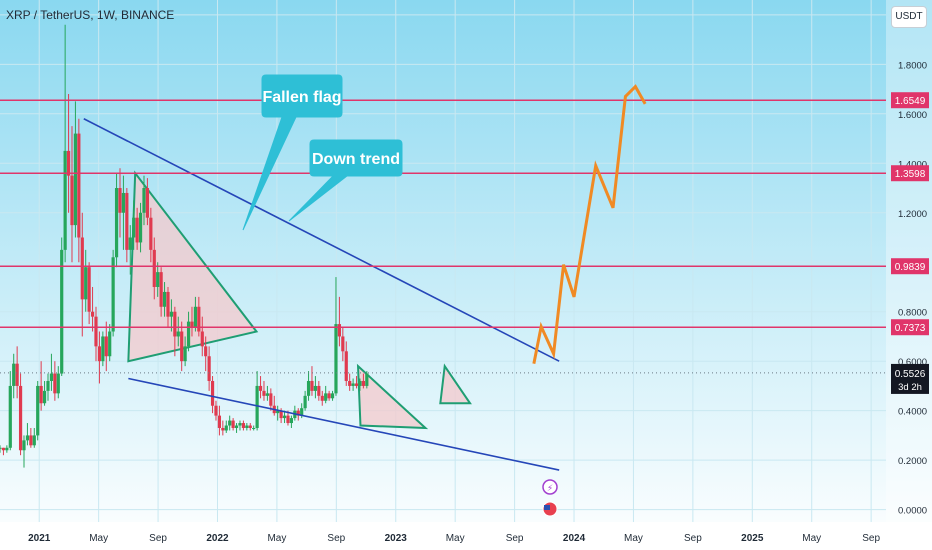 This screenshot has width=932, height=550. What do you see at coordinates (912, 412) in the screenshot?
I see `price-axis-tick-label: 0.4000` at bounding box center [912, 412].